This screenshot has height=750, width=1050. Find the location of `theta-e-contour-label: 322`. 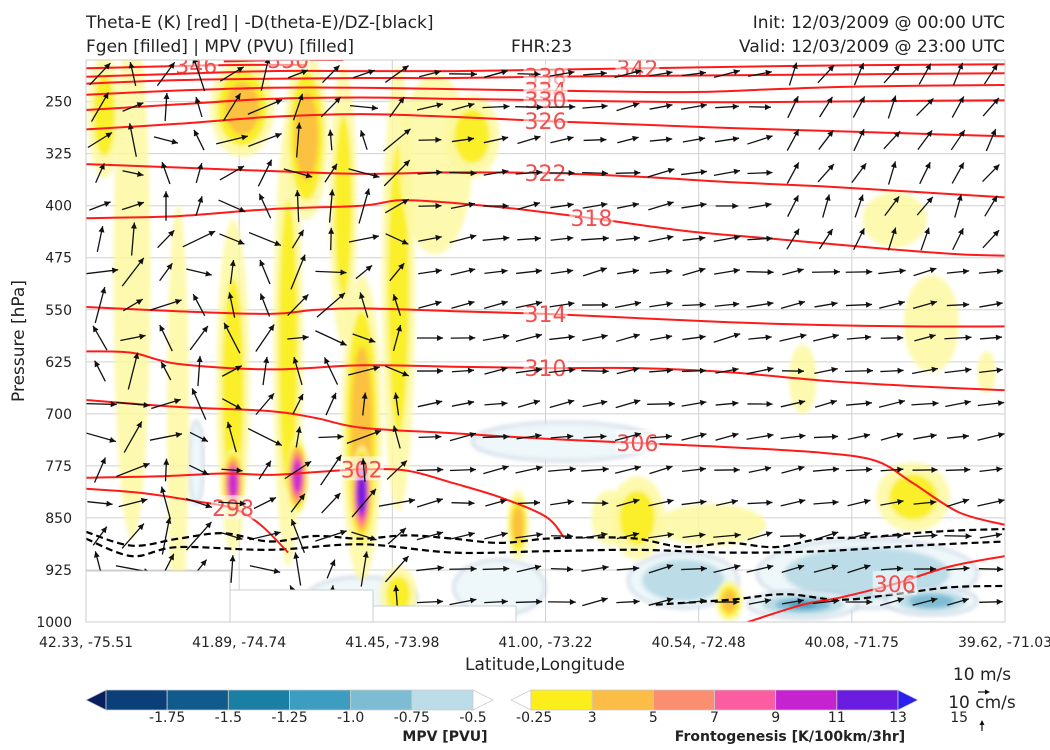

theta-e-contour-label: 322 is located at coordinates (546, 174).